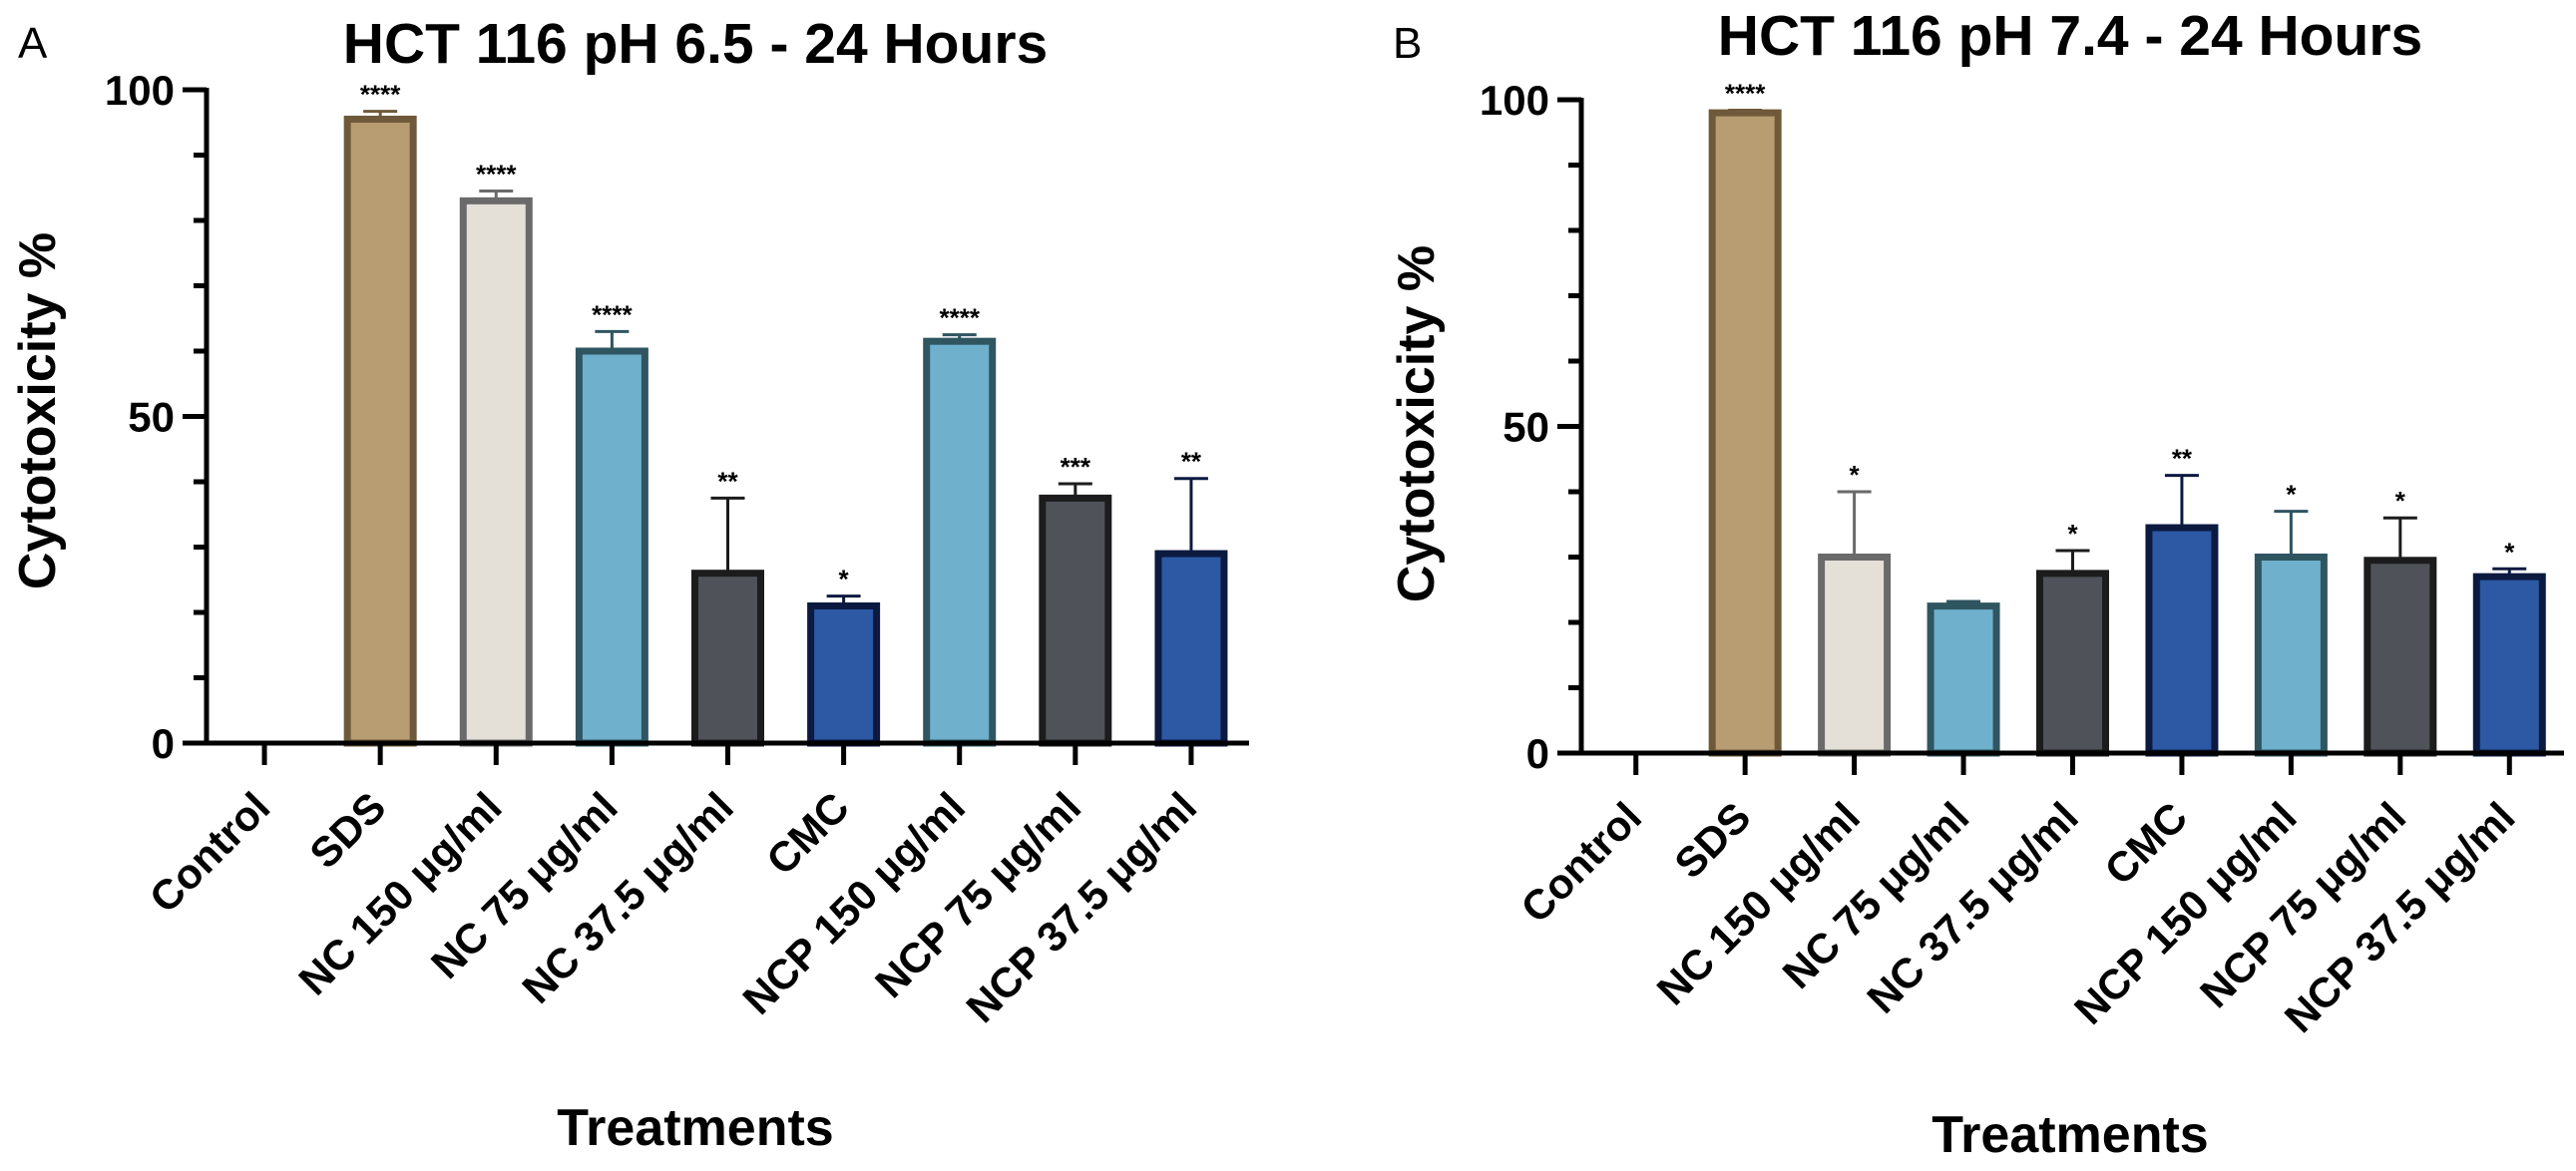 This screenshot has height=1171, width=2576. I want to click on x-tick-label: NC 37.5 μg/ml, so click(627, 898).